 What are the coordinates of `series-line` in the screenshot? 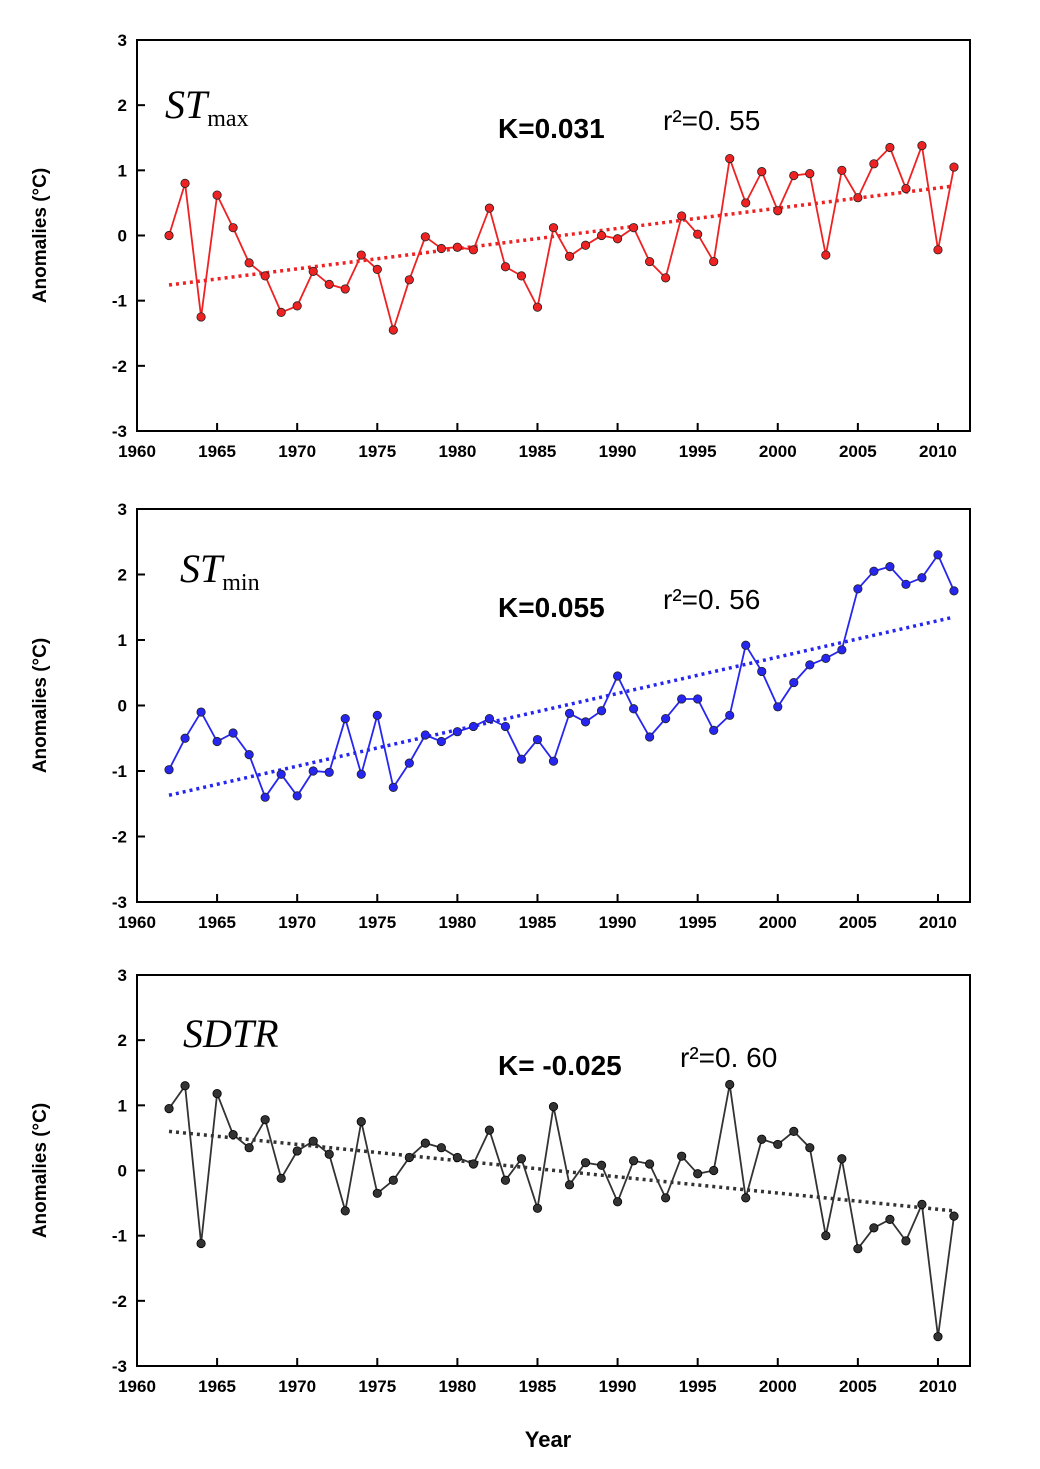 It's located at (561, 238).